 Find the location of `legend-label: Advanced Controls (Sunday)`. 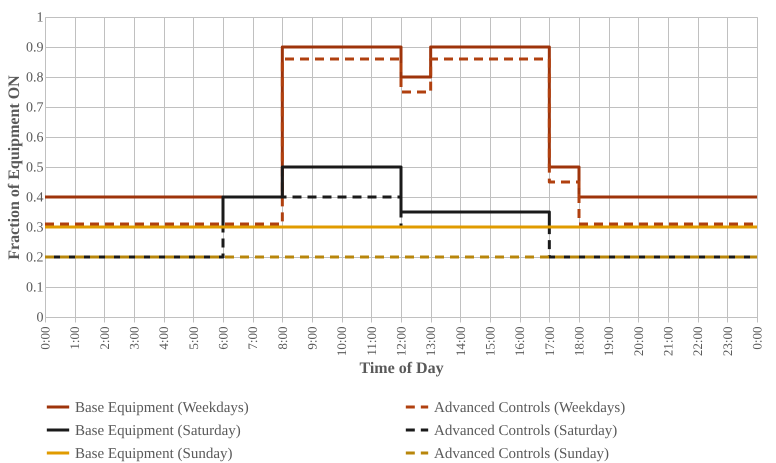

legend-label: Advanced Controls (Sunday) is located at coordinates (521, 454).